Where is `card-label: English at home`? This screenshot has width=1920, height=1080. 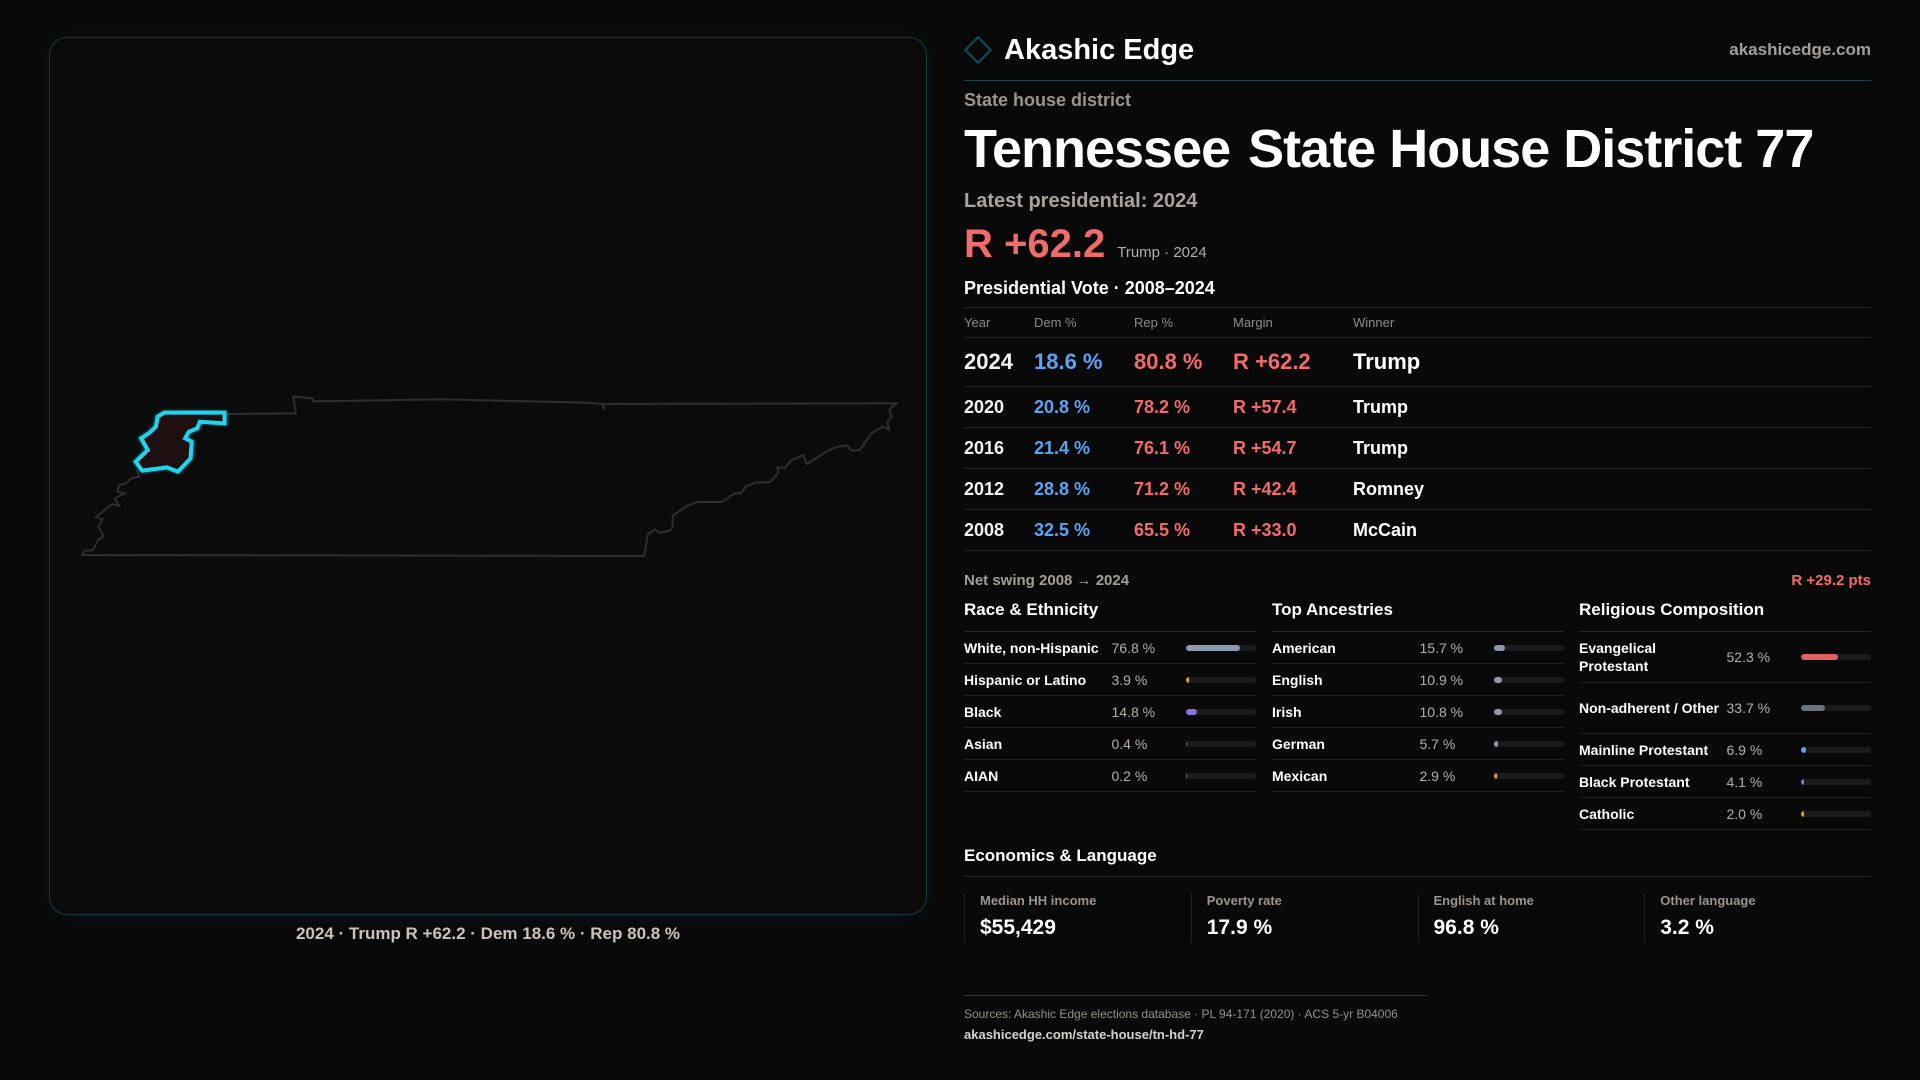 card-label: English at home is located at coordinates (1483, 900).